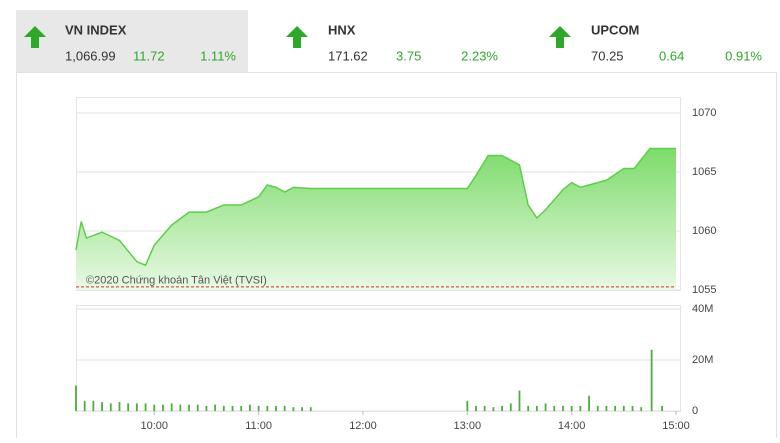 The height and width of the screenshot is (443, 780). I want to click on tile-percent: 0.91%, so click(743, 55).